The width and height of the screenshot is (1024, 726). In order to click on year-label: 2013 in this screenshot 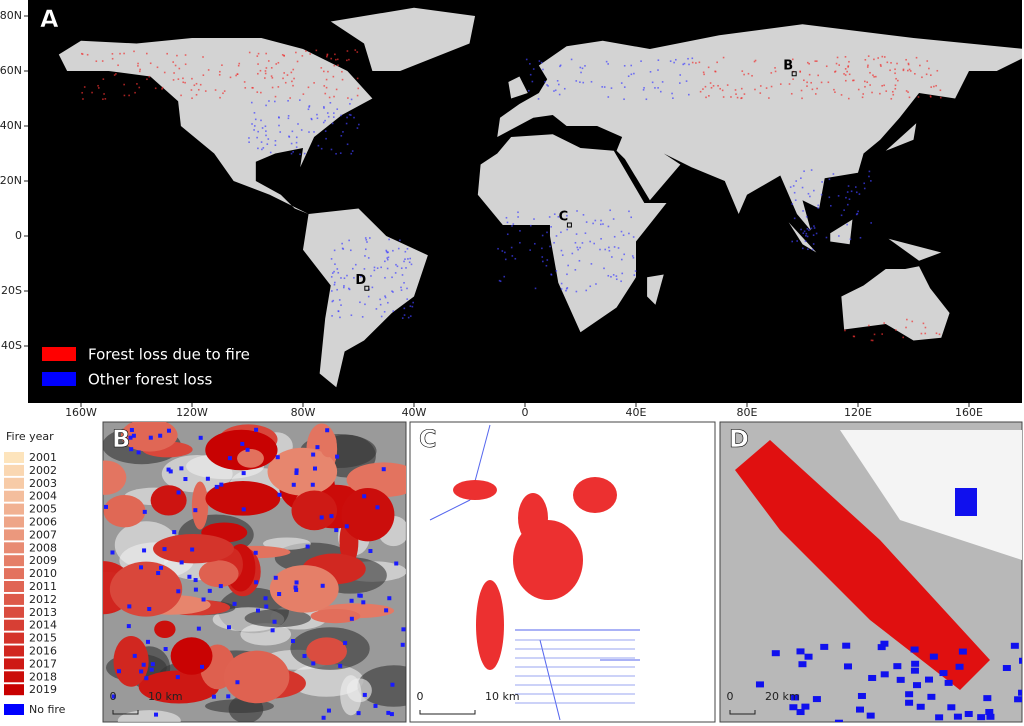, I will do `click(43, 612)`.